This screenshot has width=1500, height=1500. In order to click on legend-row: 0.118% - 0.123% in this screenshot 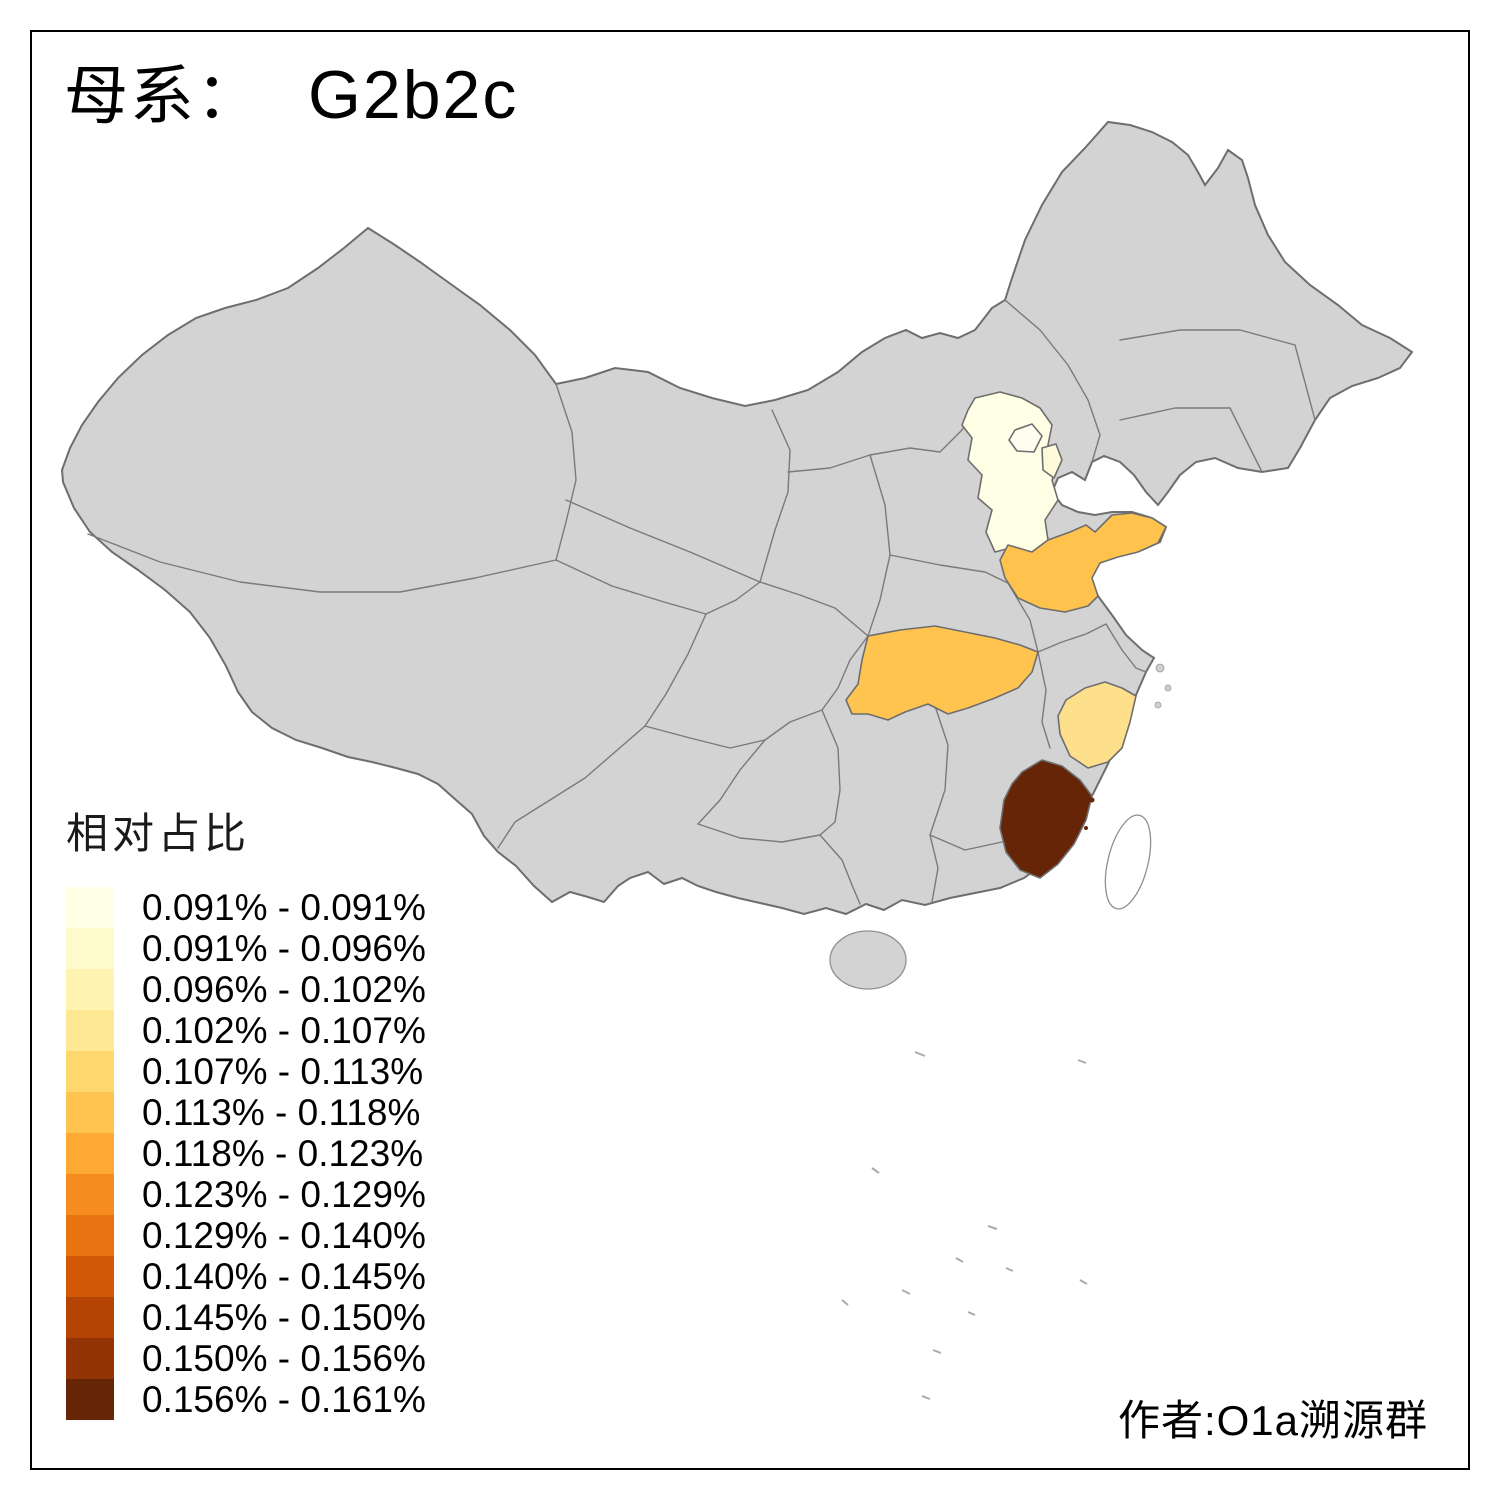, I will do `click(246, 1153)`.